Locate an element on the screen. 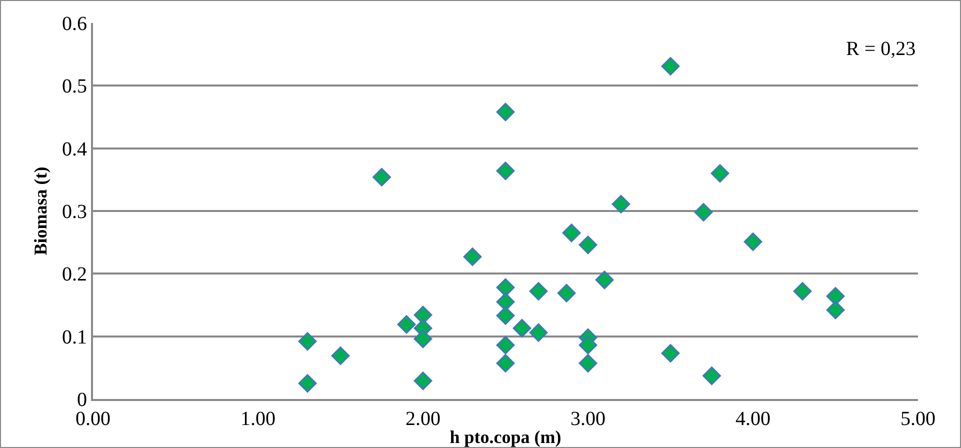  x-tick-label: 5.00 is located at coordinates (918, 419).